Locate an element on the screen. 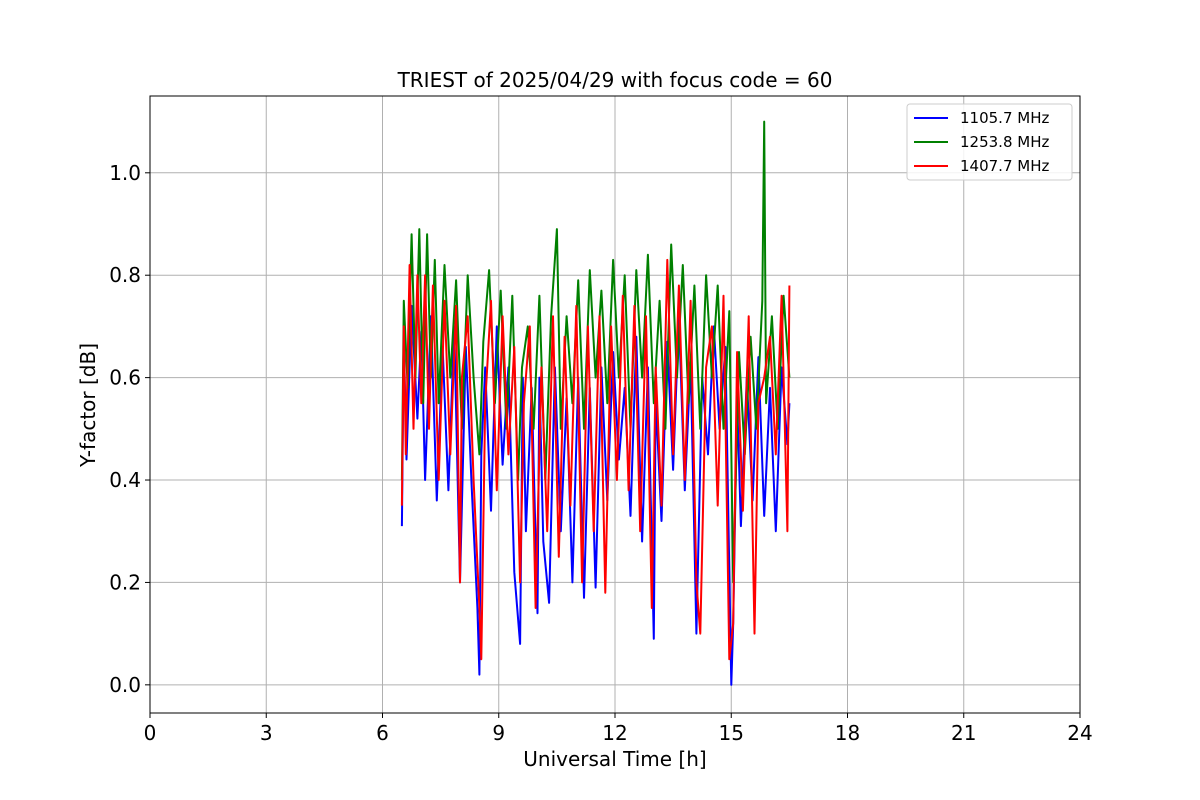 The image size is (1200, 800). legend-box is located at coordinates (989, 142).